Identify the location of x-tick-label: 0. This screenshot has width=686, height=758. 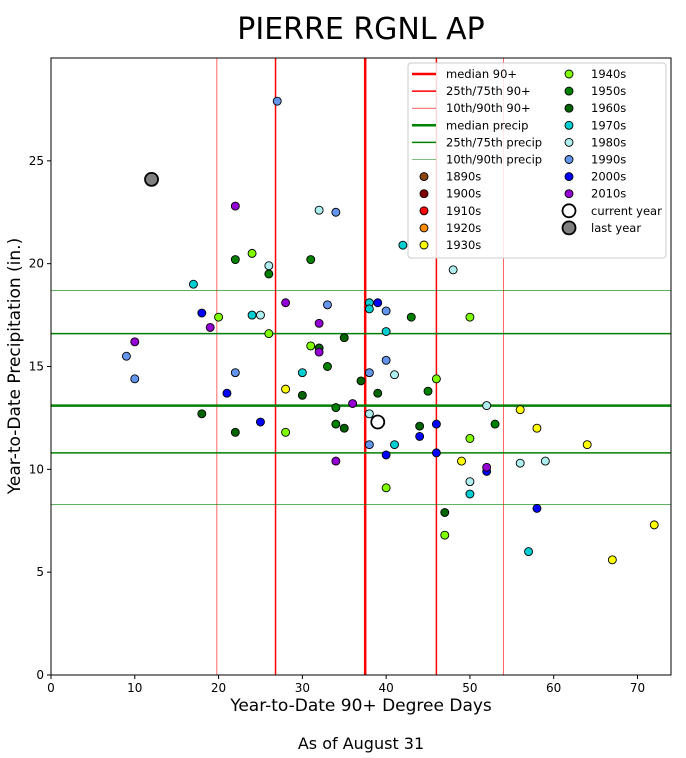
(51, 688).